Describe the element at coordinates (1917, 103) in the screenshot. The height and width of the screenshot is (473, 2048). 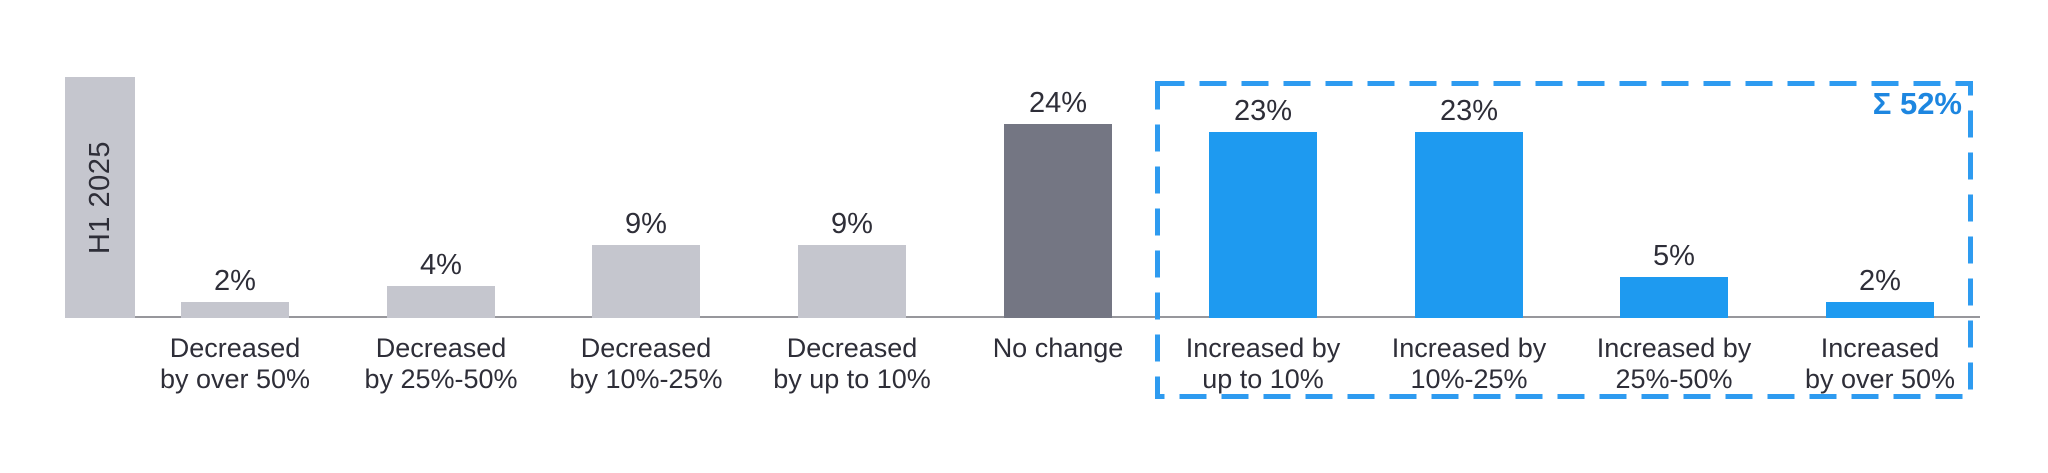
I see `sum-badge: Σ 52%` at that location.